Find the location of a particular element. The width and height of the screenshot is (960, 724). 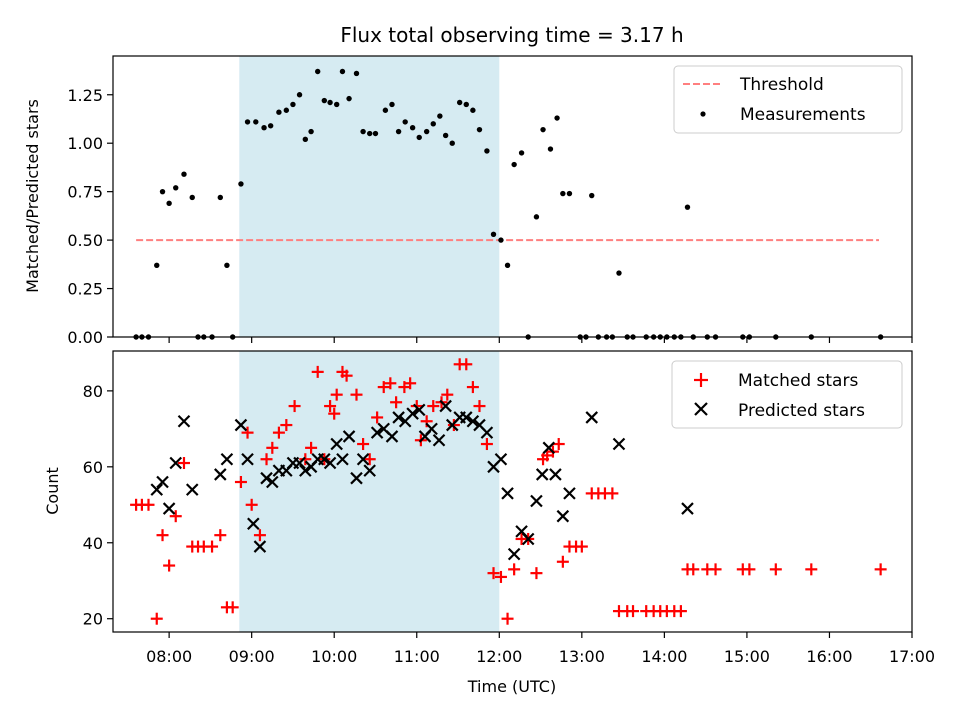

x-axis-label: Time (UTC) is located at coordinates (511, 686).